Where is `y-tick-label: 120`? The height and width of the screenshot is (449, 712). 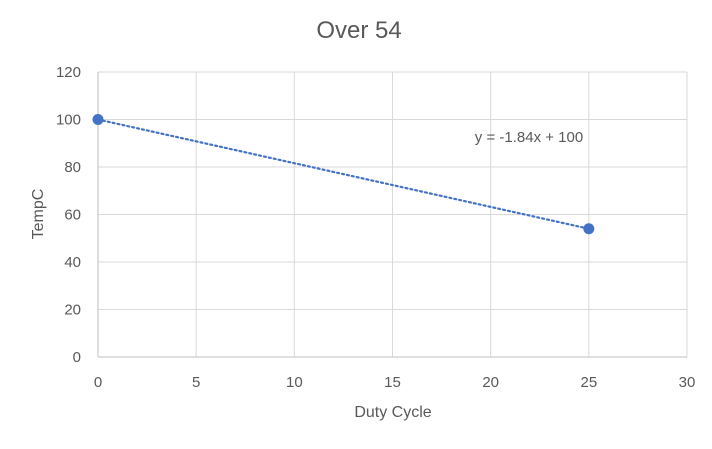 y-tick-label: 120 is located at coordinates (68, 72).